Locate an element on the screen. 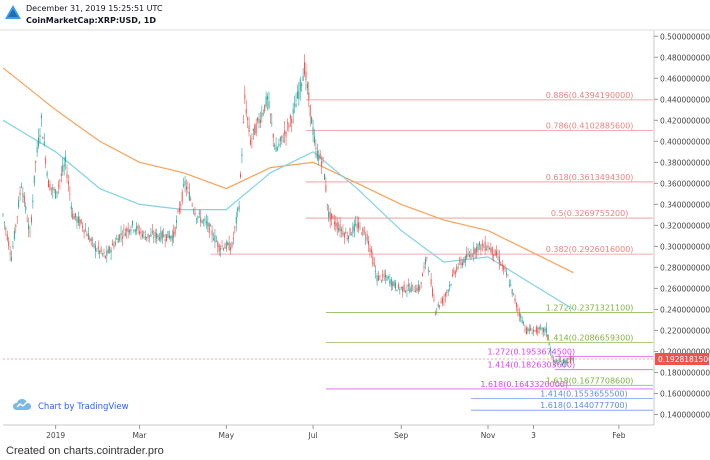 Image resolution: width=710 pixels, height=460 pixels. footer-credit: Created on charts.cointrader.pro is located at coordinates (85, 451).